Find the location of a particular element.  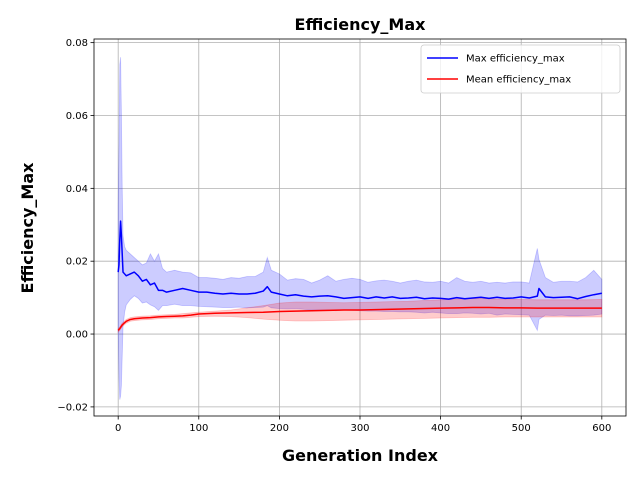

y-axis-ticks: −0.02 0.00 0.02 0.04 0.06 0.08 is located at coordinates (75, 225).